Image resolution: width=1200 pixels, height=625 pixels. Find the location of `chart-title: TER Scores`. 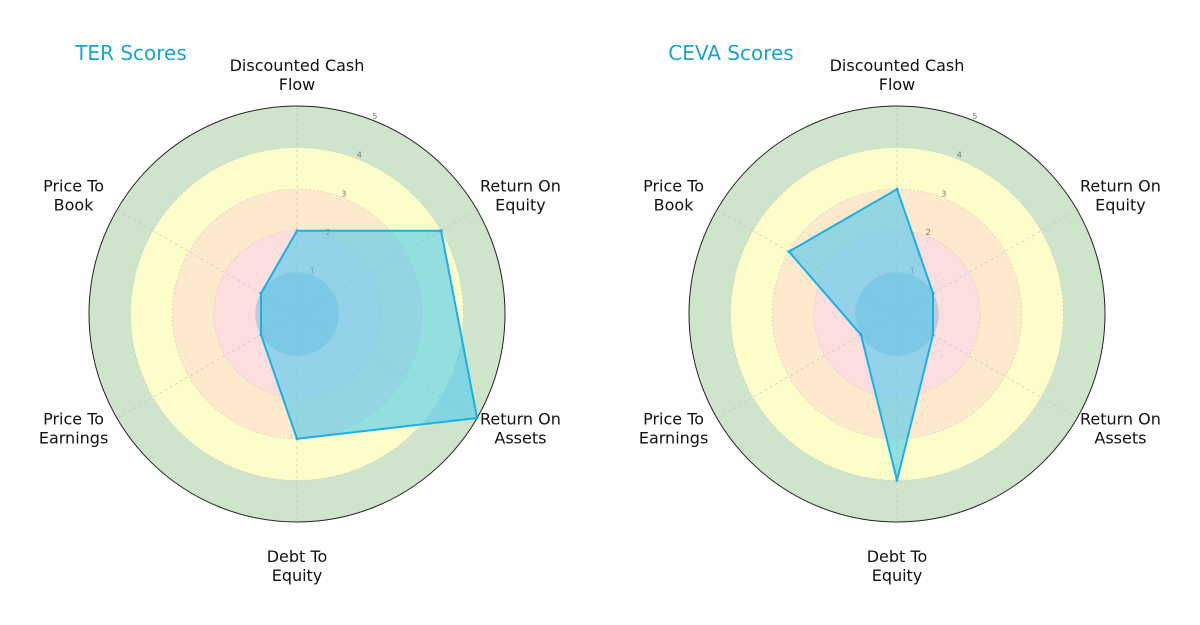

chart-title: TER Scores is located at coordinates (130, 53).